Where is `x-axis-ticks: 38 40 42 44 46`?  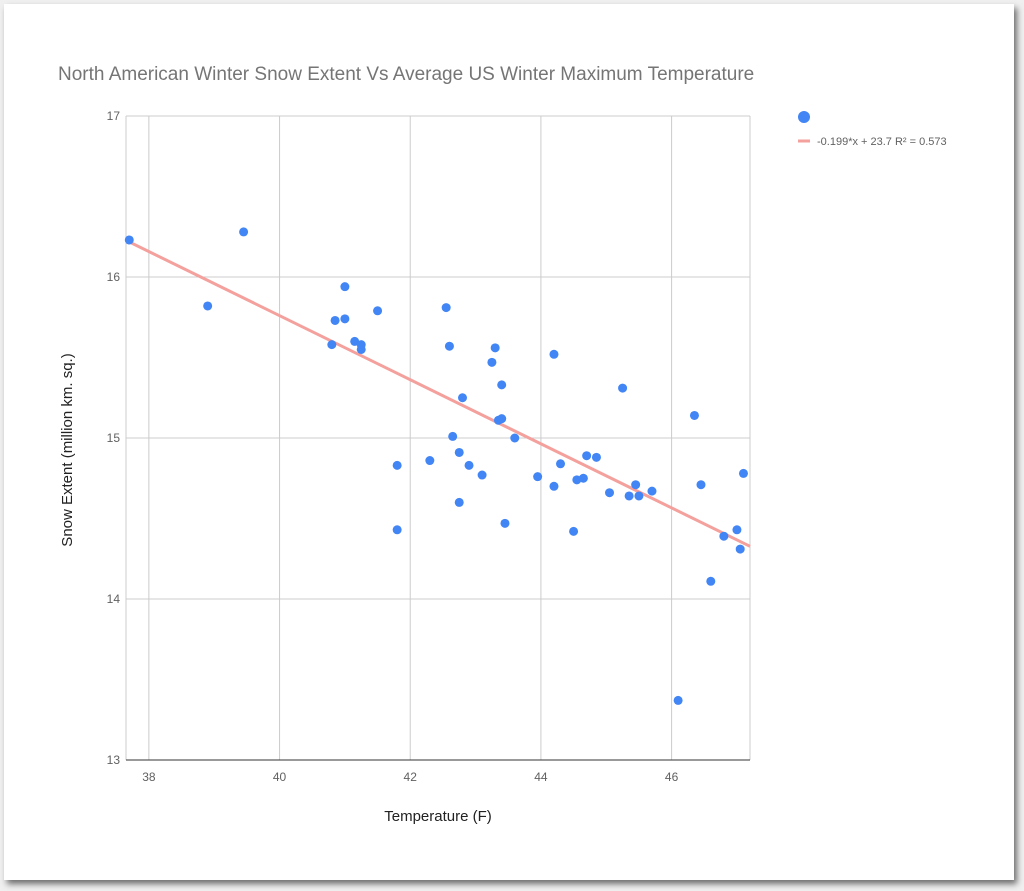
x-axis-ticks: 38 40 42 44 46 is located at coordinates (410, 777).